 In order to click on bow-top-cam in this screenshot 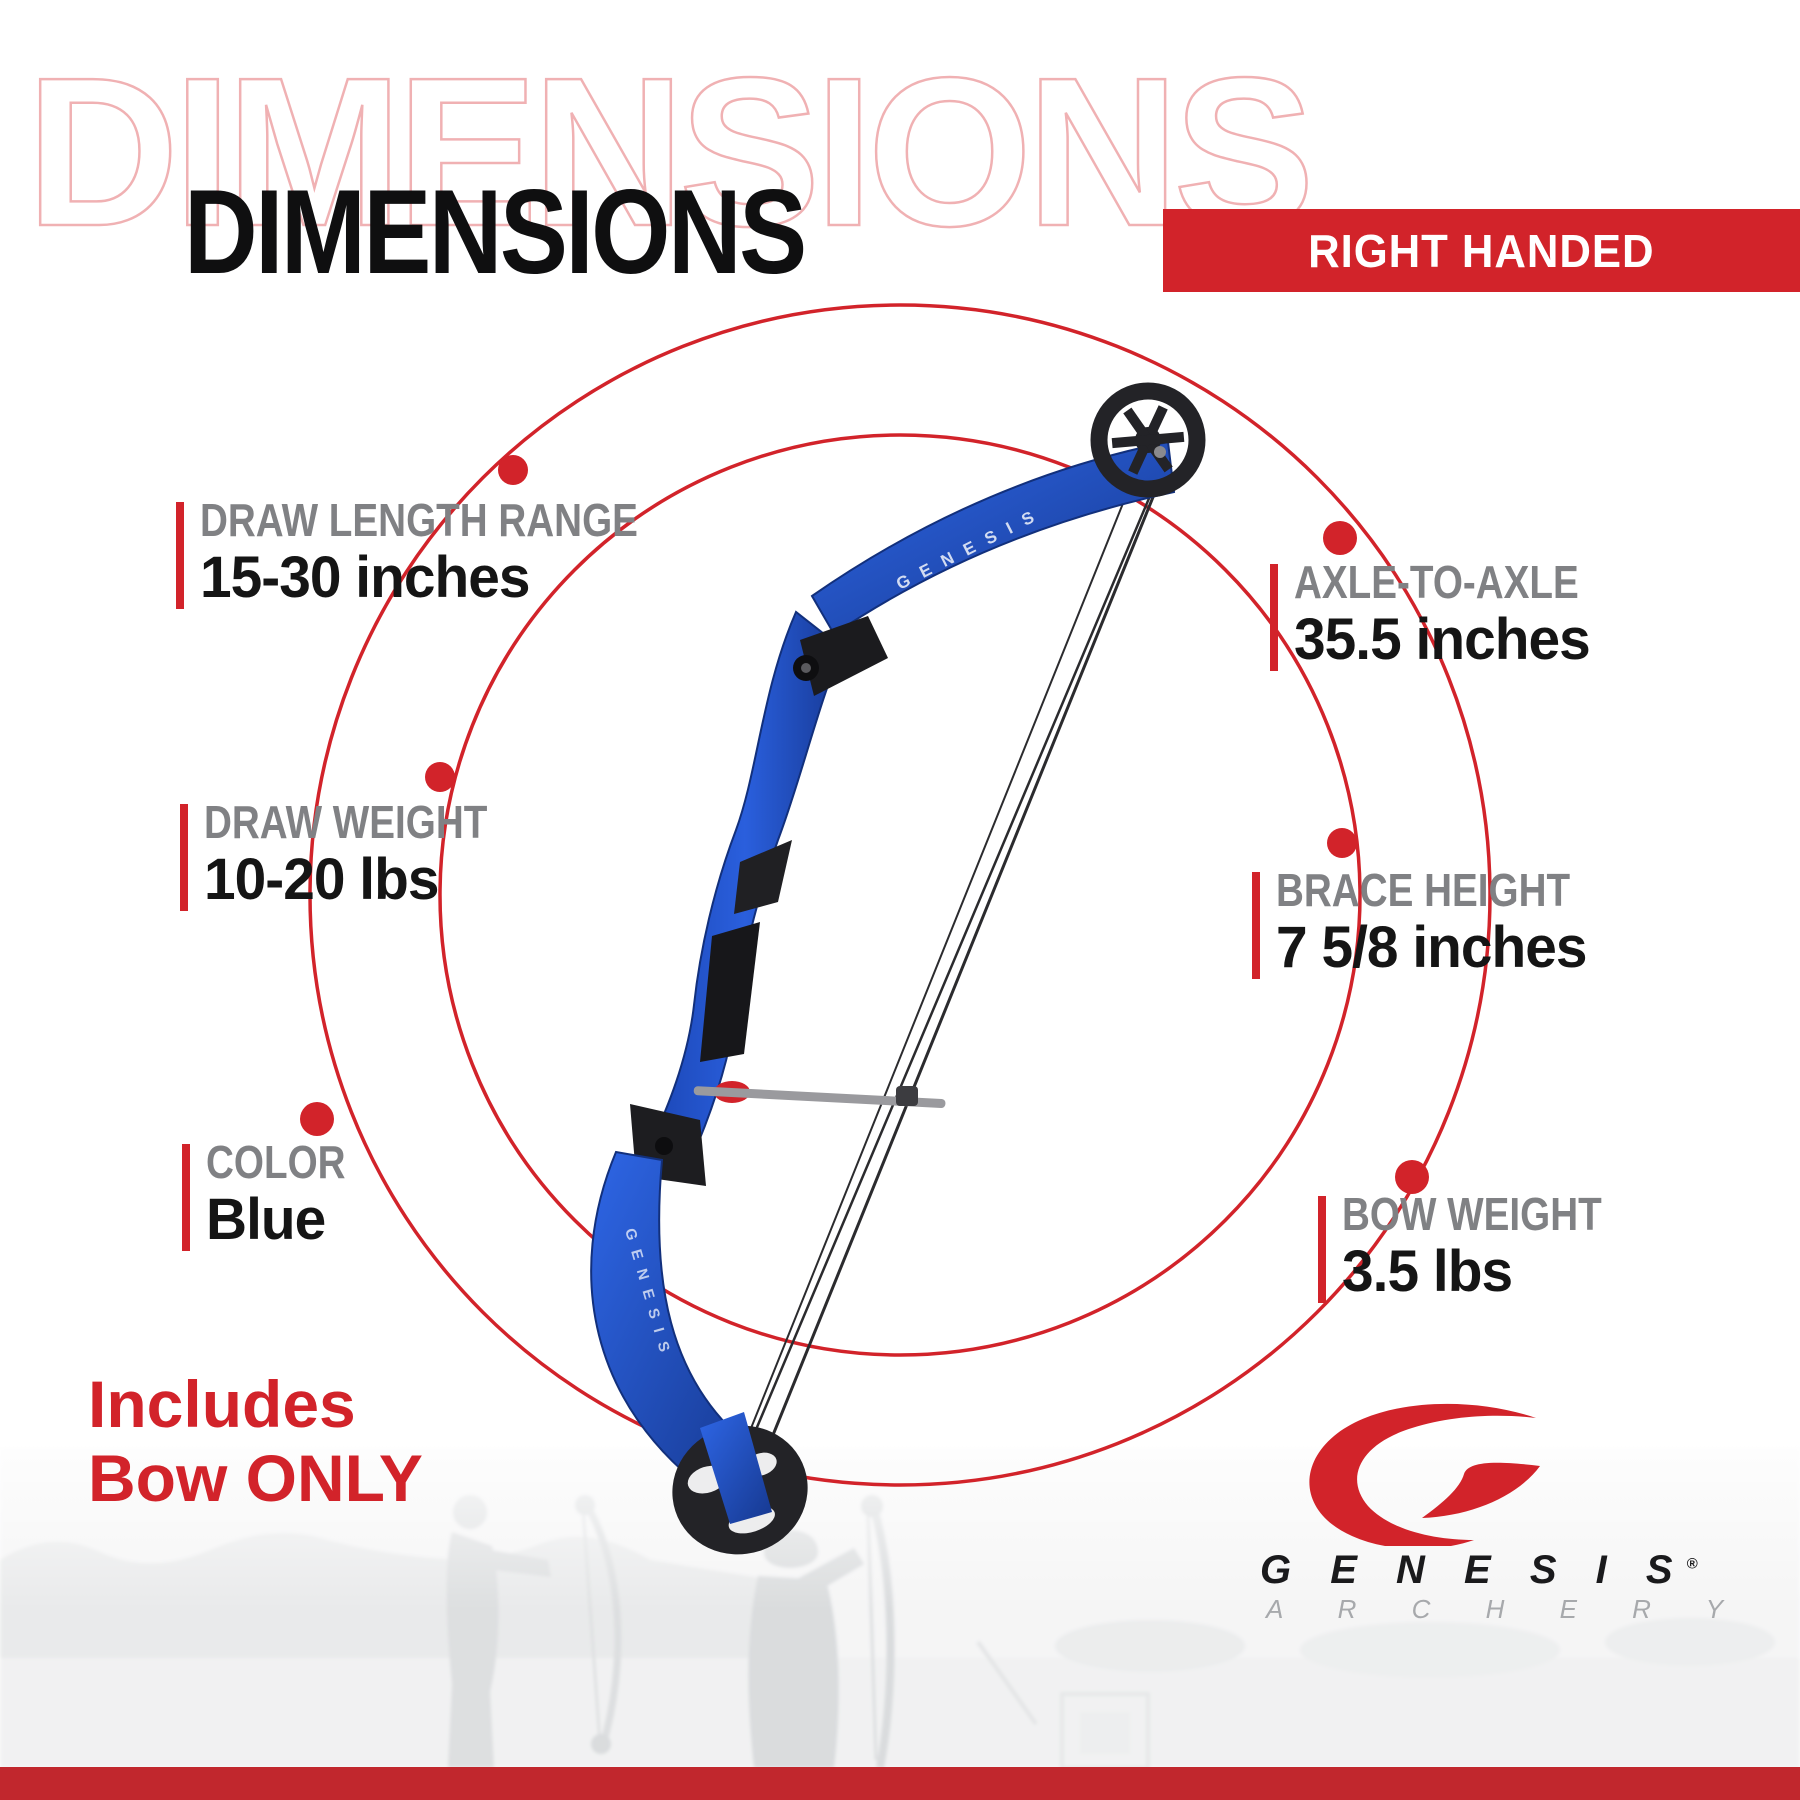, I will do `click(1148, 440)`.